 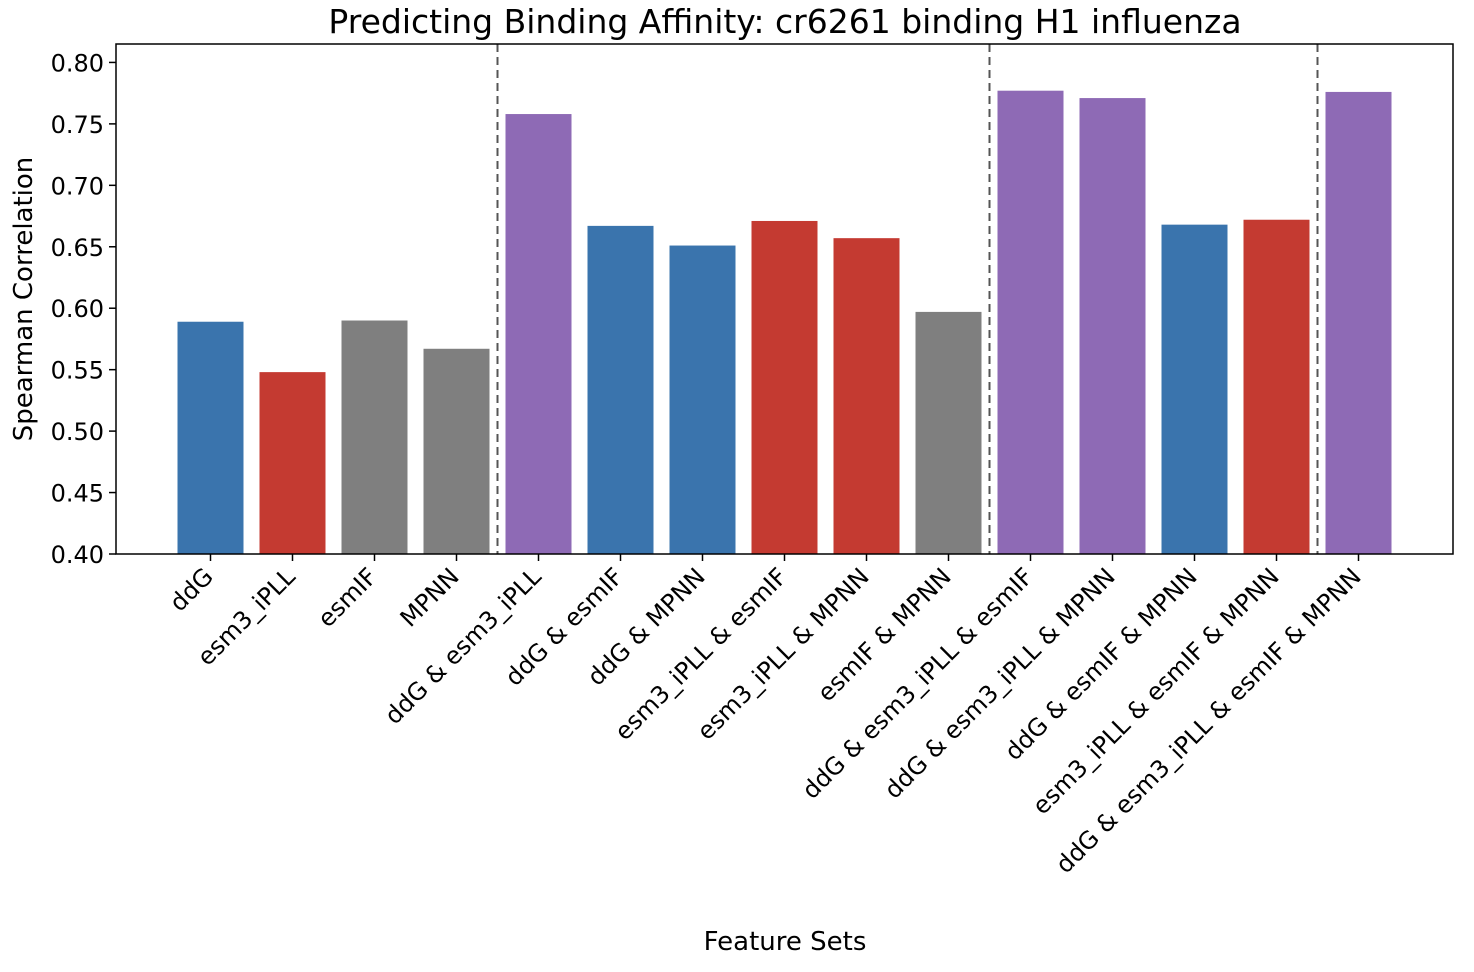 I want to click on y-tick-label-2: 0.50, so click(x=77, y=432).